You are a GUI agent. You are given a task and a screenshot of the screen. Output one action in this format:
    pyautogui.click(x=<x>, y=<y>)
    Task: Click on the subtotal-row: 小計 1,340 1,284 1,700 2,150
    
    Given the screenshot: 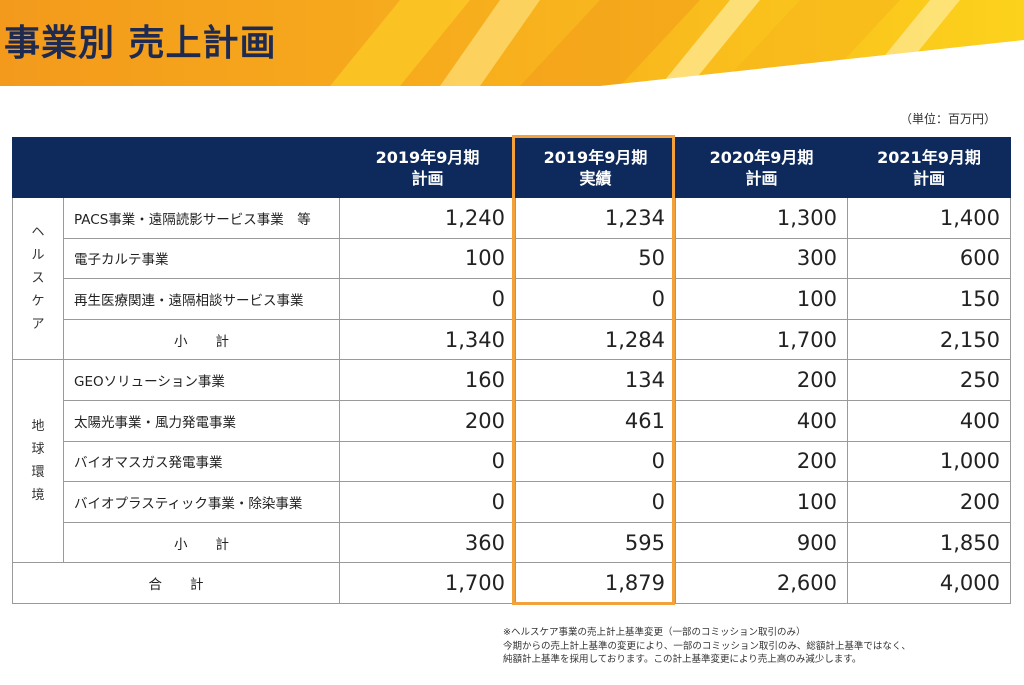 What is the action you would take?
    pyautogui.click(x=512, y=339)
    